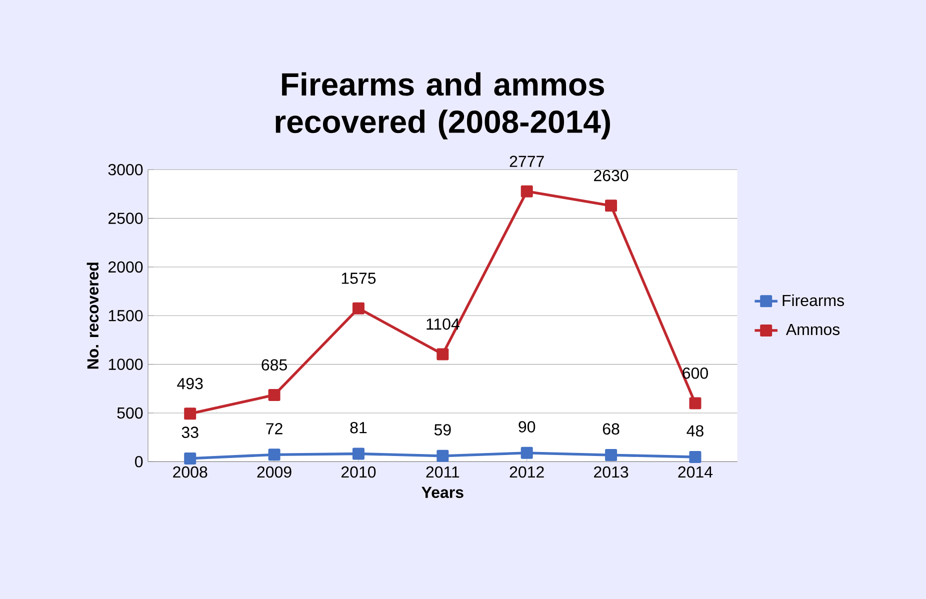 The image size is (926, 599). I want to click on x-tick-label: 2008, so click(190, 472).